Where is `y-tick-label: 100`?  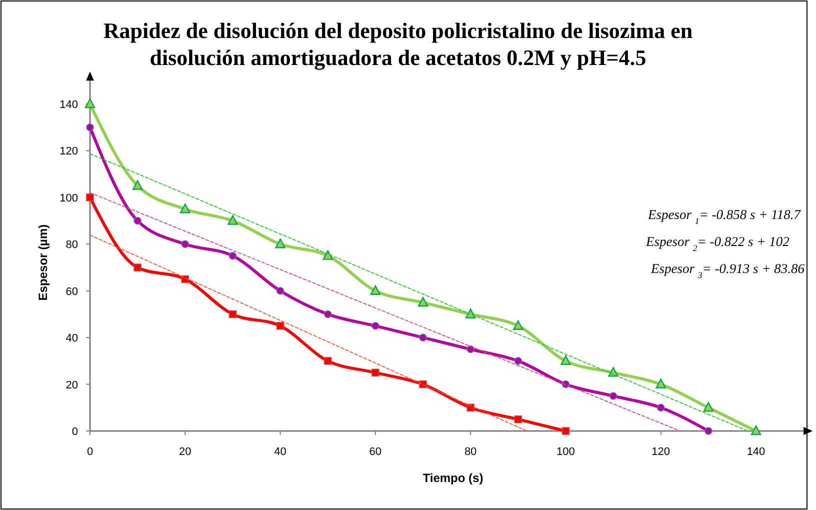 y-tick-label: 100 is located at coordinates (69, 198).